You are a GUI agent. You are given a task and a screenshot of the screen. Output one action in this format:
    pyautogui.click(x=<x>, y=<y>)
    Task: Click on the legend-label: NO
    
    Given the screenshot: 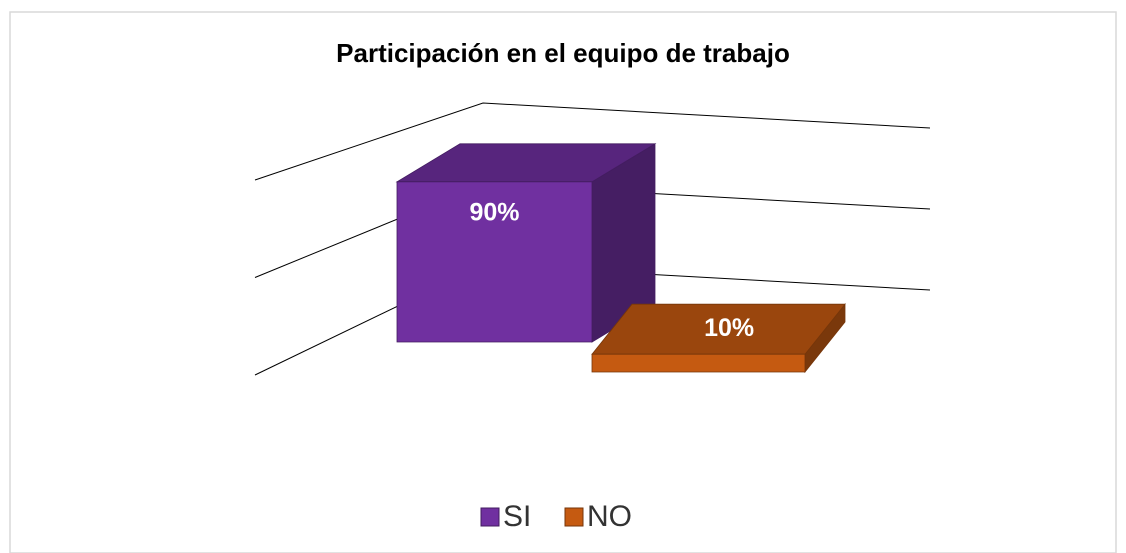 What is the action you would take?
    pyautogui.click(x=609, y=516)
    